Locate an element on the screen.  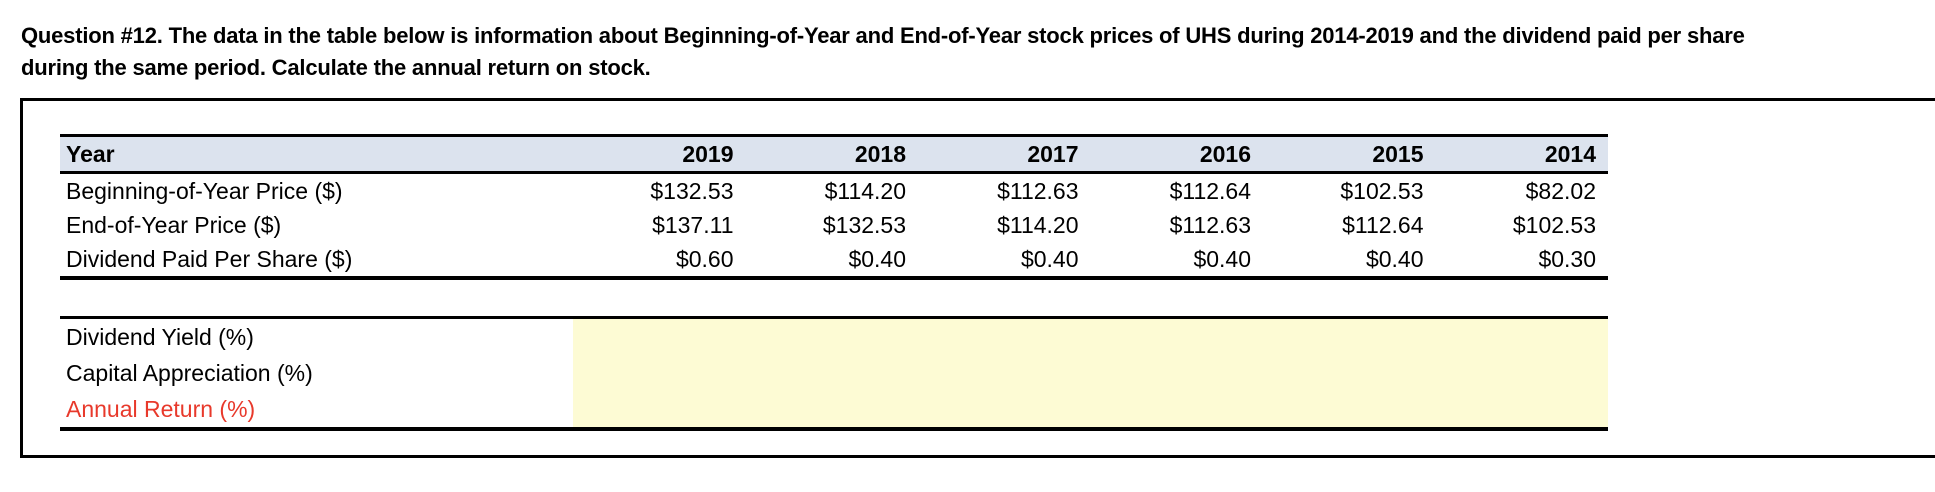
answer-row-capital-appreciation: Capital Appreciation (%) is located at coordinates (834, 373).